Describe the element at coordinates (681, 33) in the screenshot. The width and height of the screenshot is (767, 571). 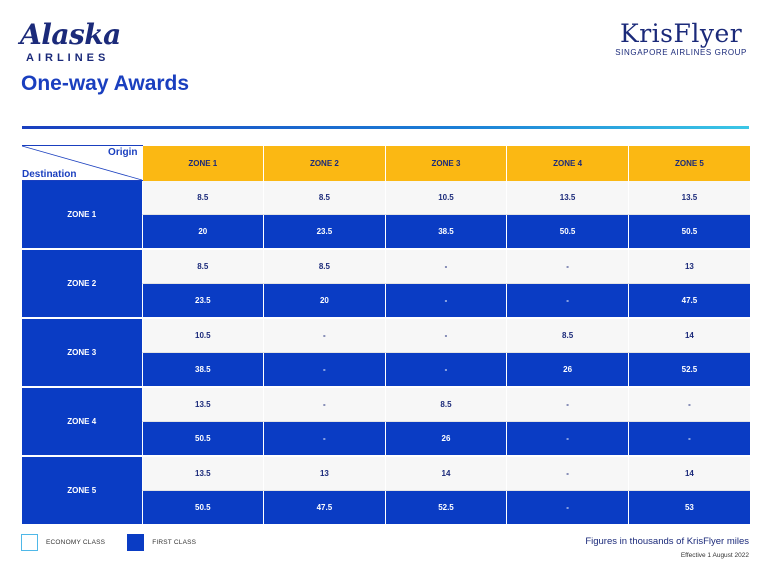
I see `krisflyer-wordmark: KrisFlyer` at that location.